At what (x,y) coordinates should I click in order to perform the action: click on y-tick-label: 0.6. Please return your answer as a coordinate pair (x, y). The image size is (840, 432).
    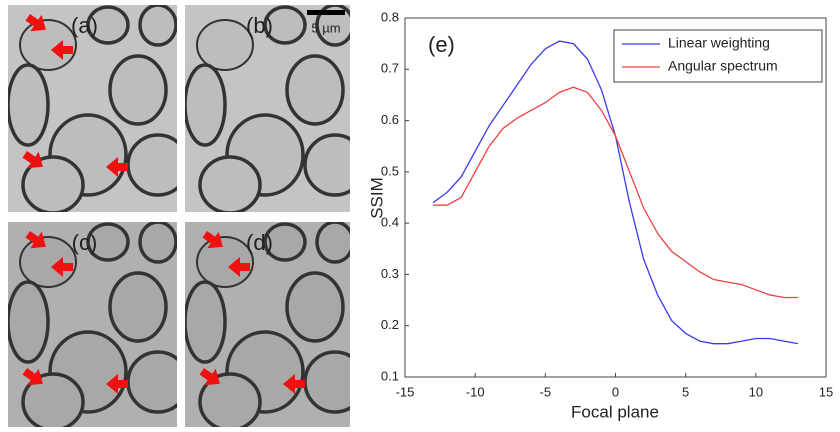
    Looking at the image, I should click on (390, 119).